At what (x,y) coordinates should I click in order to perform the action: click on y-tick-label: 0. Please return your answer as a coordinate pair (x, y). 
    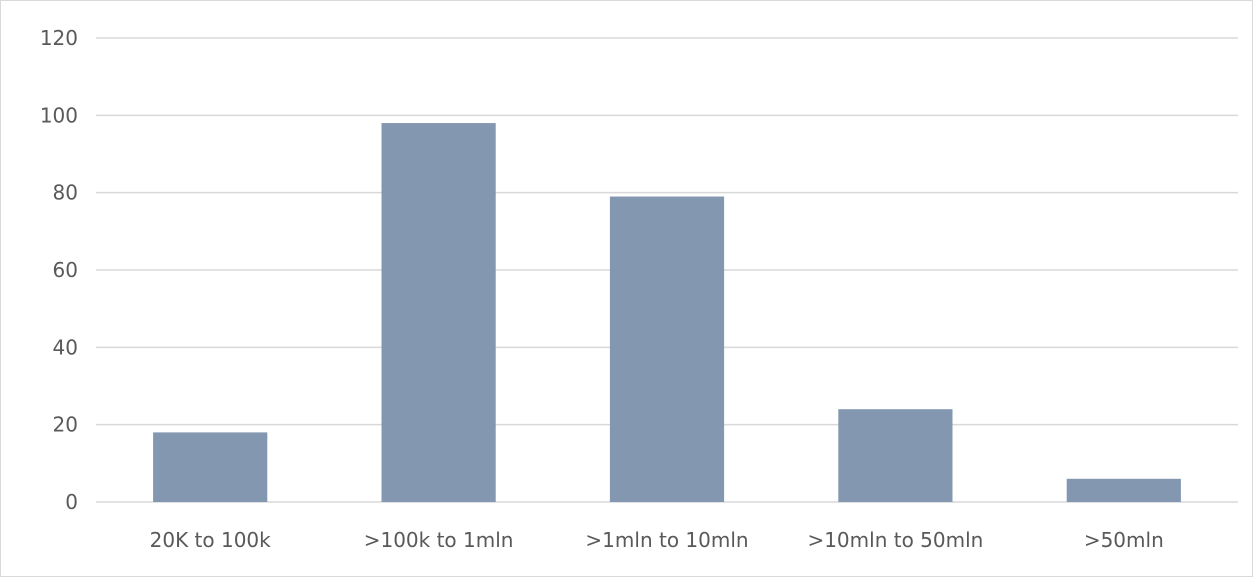
    Looking at the image, I should click on (71, 502).